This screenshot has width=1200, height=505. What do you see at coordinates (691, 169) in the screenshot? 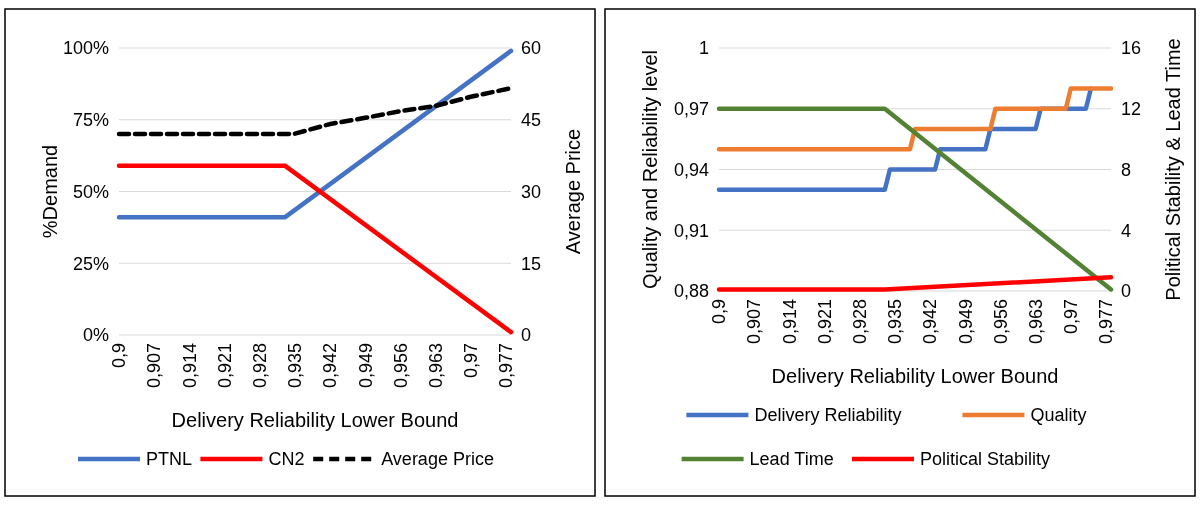
I see `y-tick-label: 0,94` at bounding box center [691, 169].